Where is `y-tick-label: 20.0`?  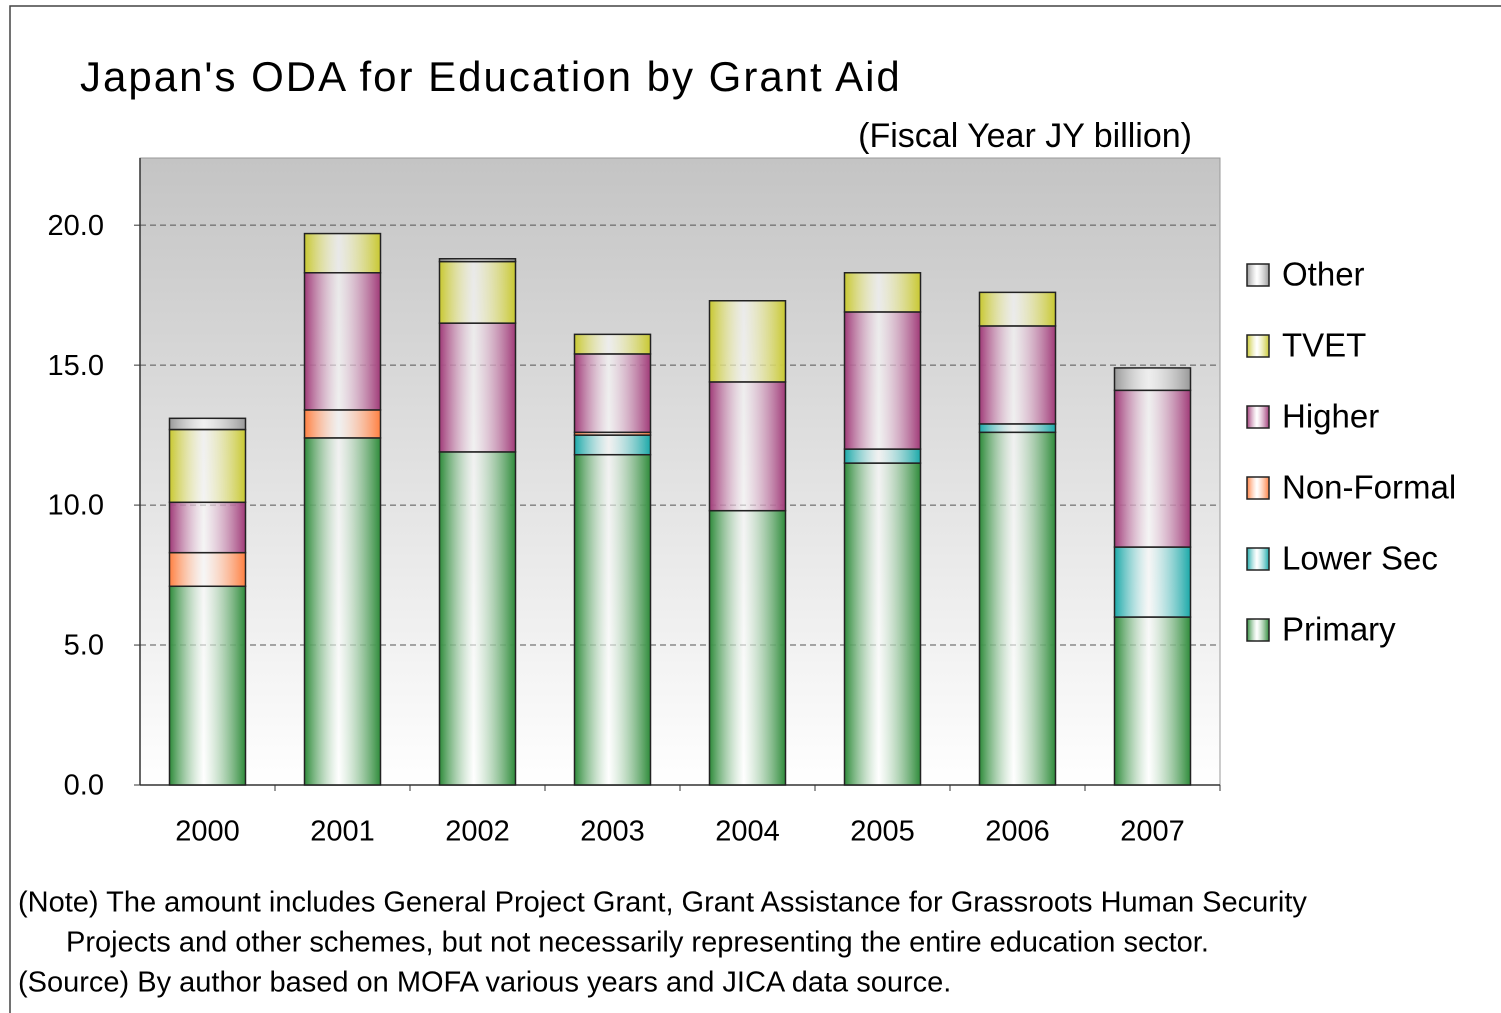 y-tick-label: 20.0 is located at coordinates (76, 226).